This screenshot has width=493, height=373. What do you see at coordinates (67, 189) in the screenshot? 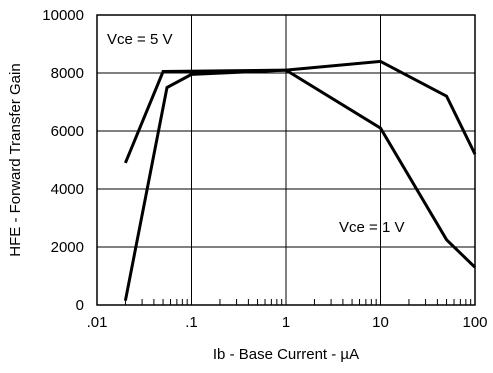
I see `y-tick-label: 4000` at bounding box center [67, 189].